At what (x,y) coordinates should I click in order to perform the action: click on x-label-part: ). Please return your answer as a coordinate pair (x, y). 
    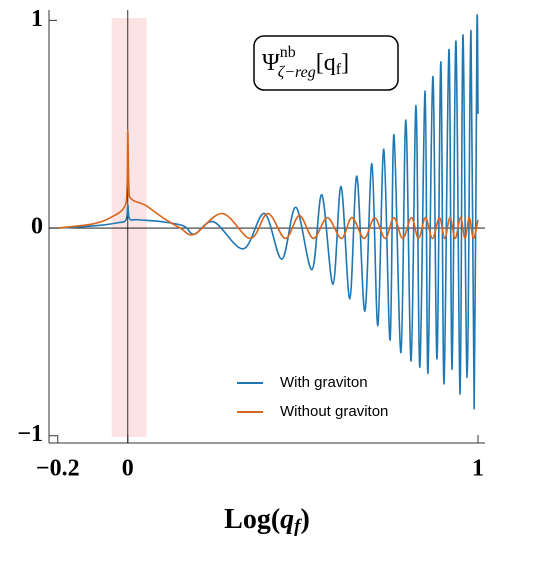
    Looking at the image, I should click on (305, 519).